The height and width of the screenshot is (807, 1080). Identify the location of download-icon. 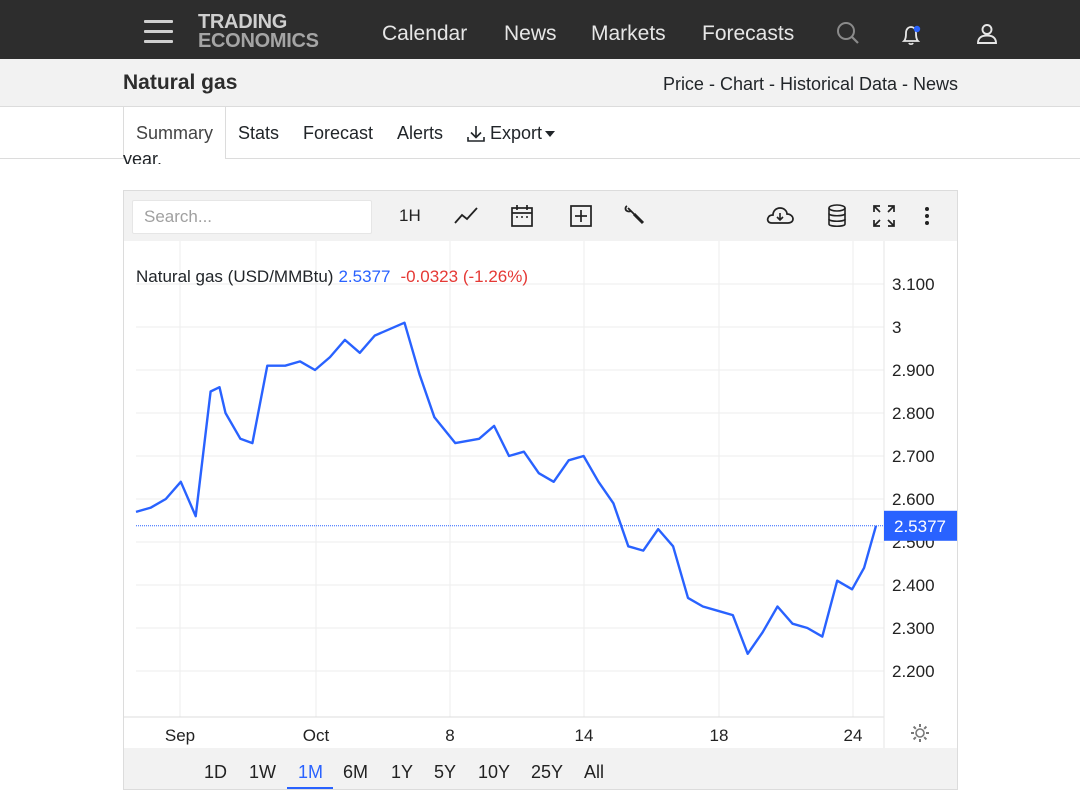
(476, 133).